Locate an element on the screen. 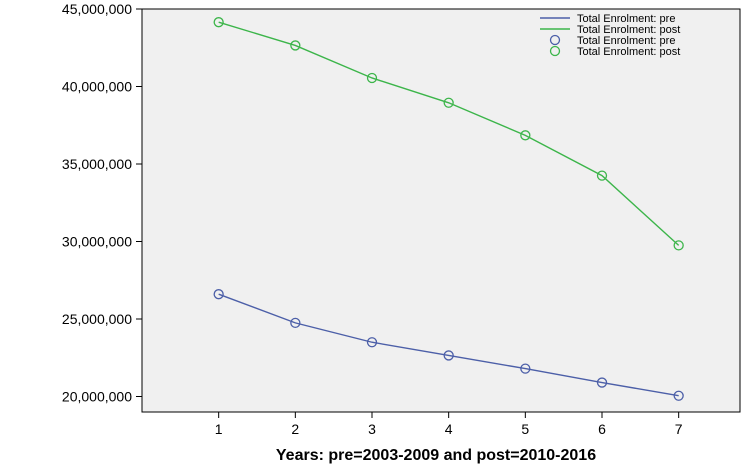 The width and height of the screenshot is (742, 468). y-tick-label: 30,000,000 is located at coordinates (97, 242).